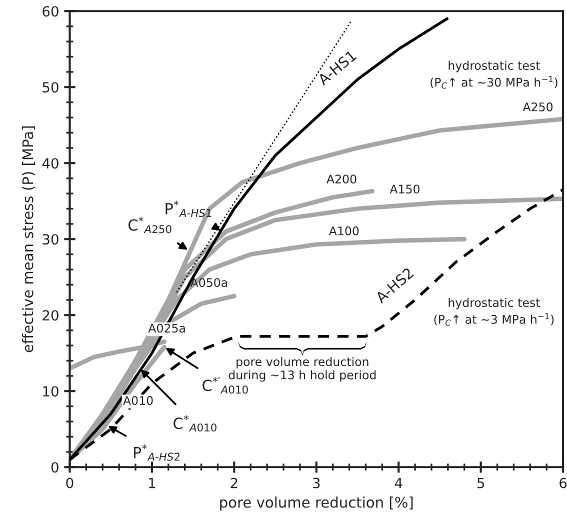  Describe the element at coordinates (28, 239) in the screenshot. I see `y-axis-title: effective mean stress (P) [MPa]` at that location.